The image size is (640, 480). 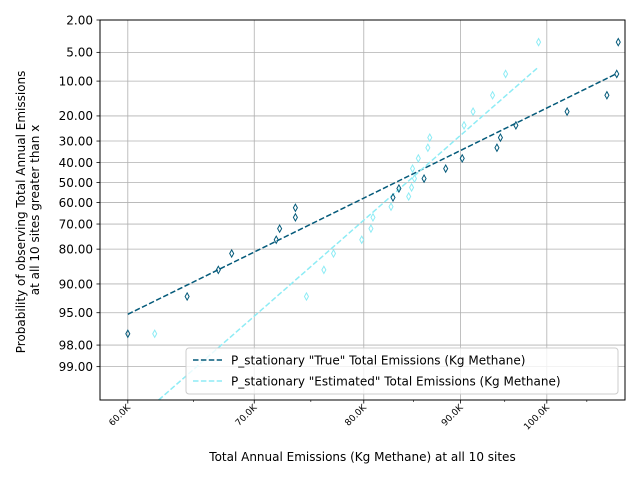 I want to click on y-tick-label: 60.00, so click(x=76, y=203).